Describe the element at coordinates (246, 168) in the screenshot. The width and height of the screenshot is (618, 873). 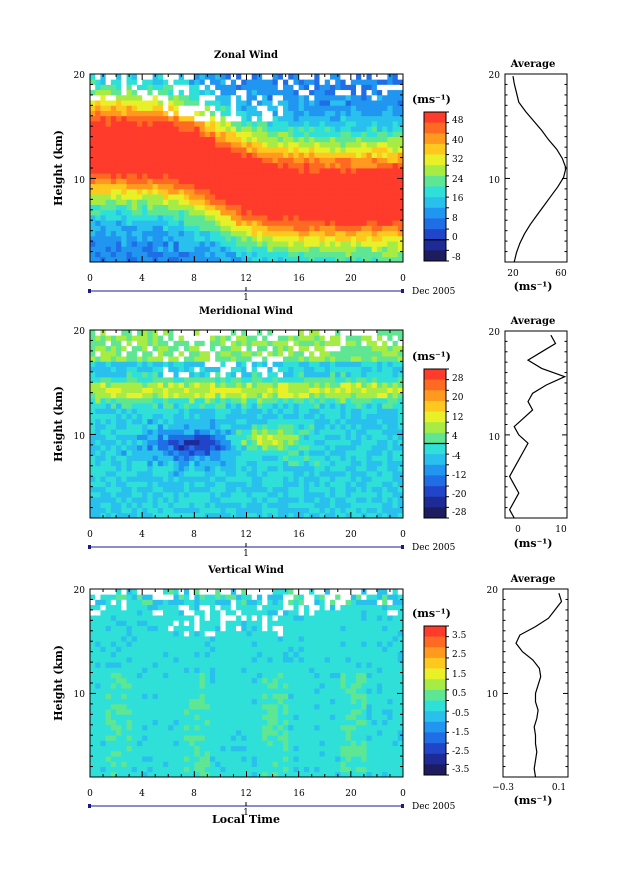
I see `heatmap-field` at that location.